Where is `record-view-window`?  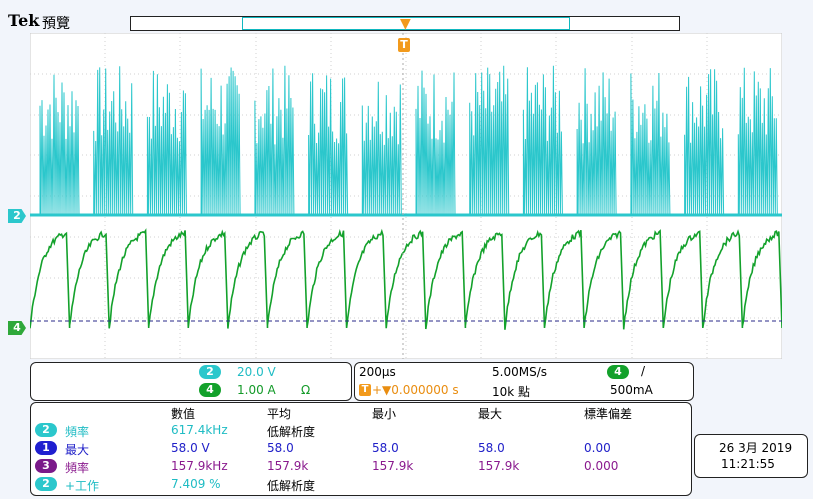 record-view-window is located at coordinates (406, 23).